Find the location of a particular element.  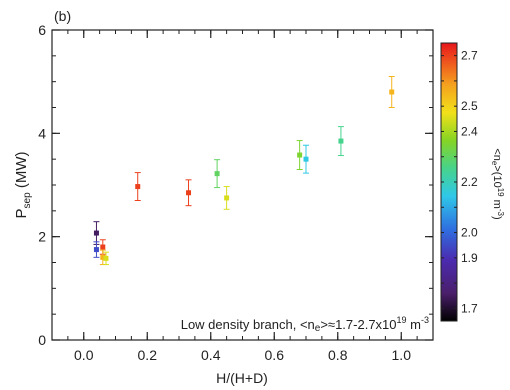

colorbar-label: <ne>(1019 m-3) is located at coordinates (497, 183).